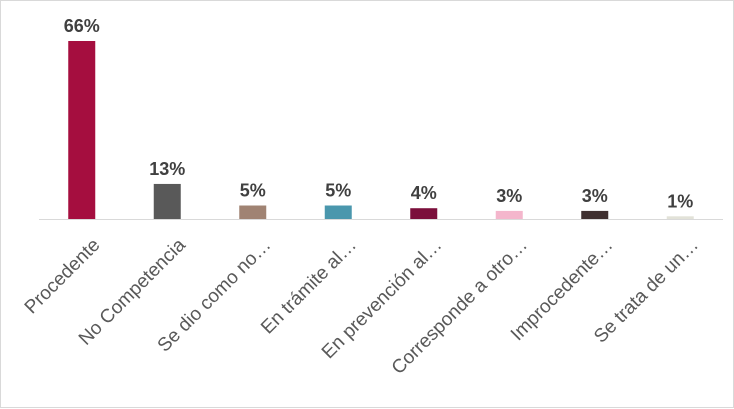 The height and width of the screenshot is (409, 734). I want to click on data-label: 66%, so click(82, 26).